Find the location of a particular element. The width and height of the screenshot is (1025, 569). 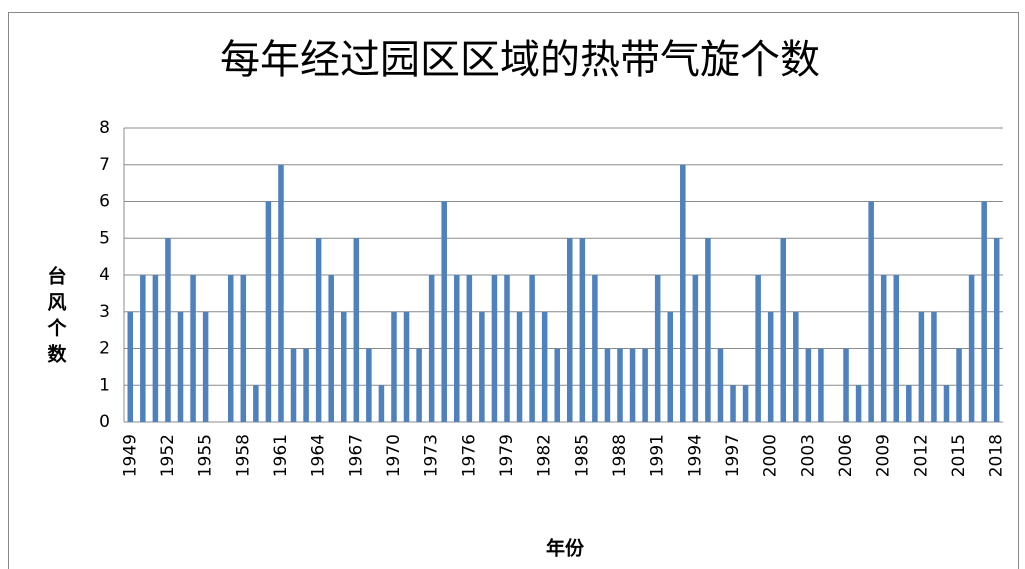

x-tick-label: 1976 is located at coordinates (469, 455).